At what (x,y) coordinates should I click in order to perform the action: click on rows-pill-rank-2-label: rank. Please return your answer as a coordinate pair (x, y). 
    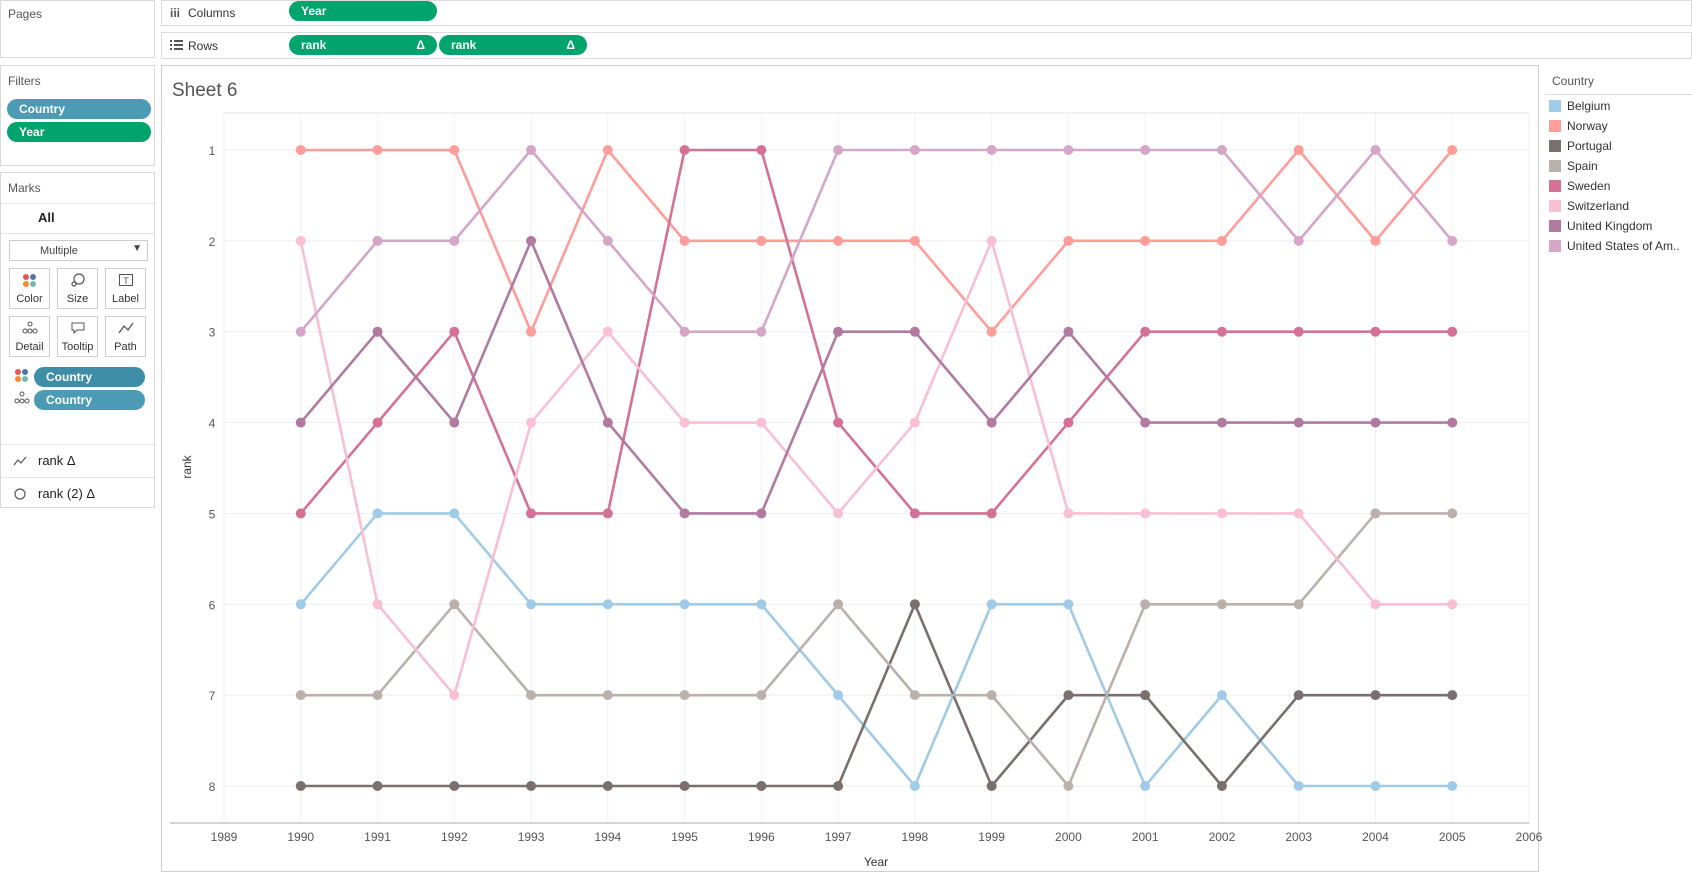
    Looking at the image, I should click on (464, 45).